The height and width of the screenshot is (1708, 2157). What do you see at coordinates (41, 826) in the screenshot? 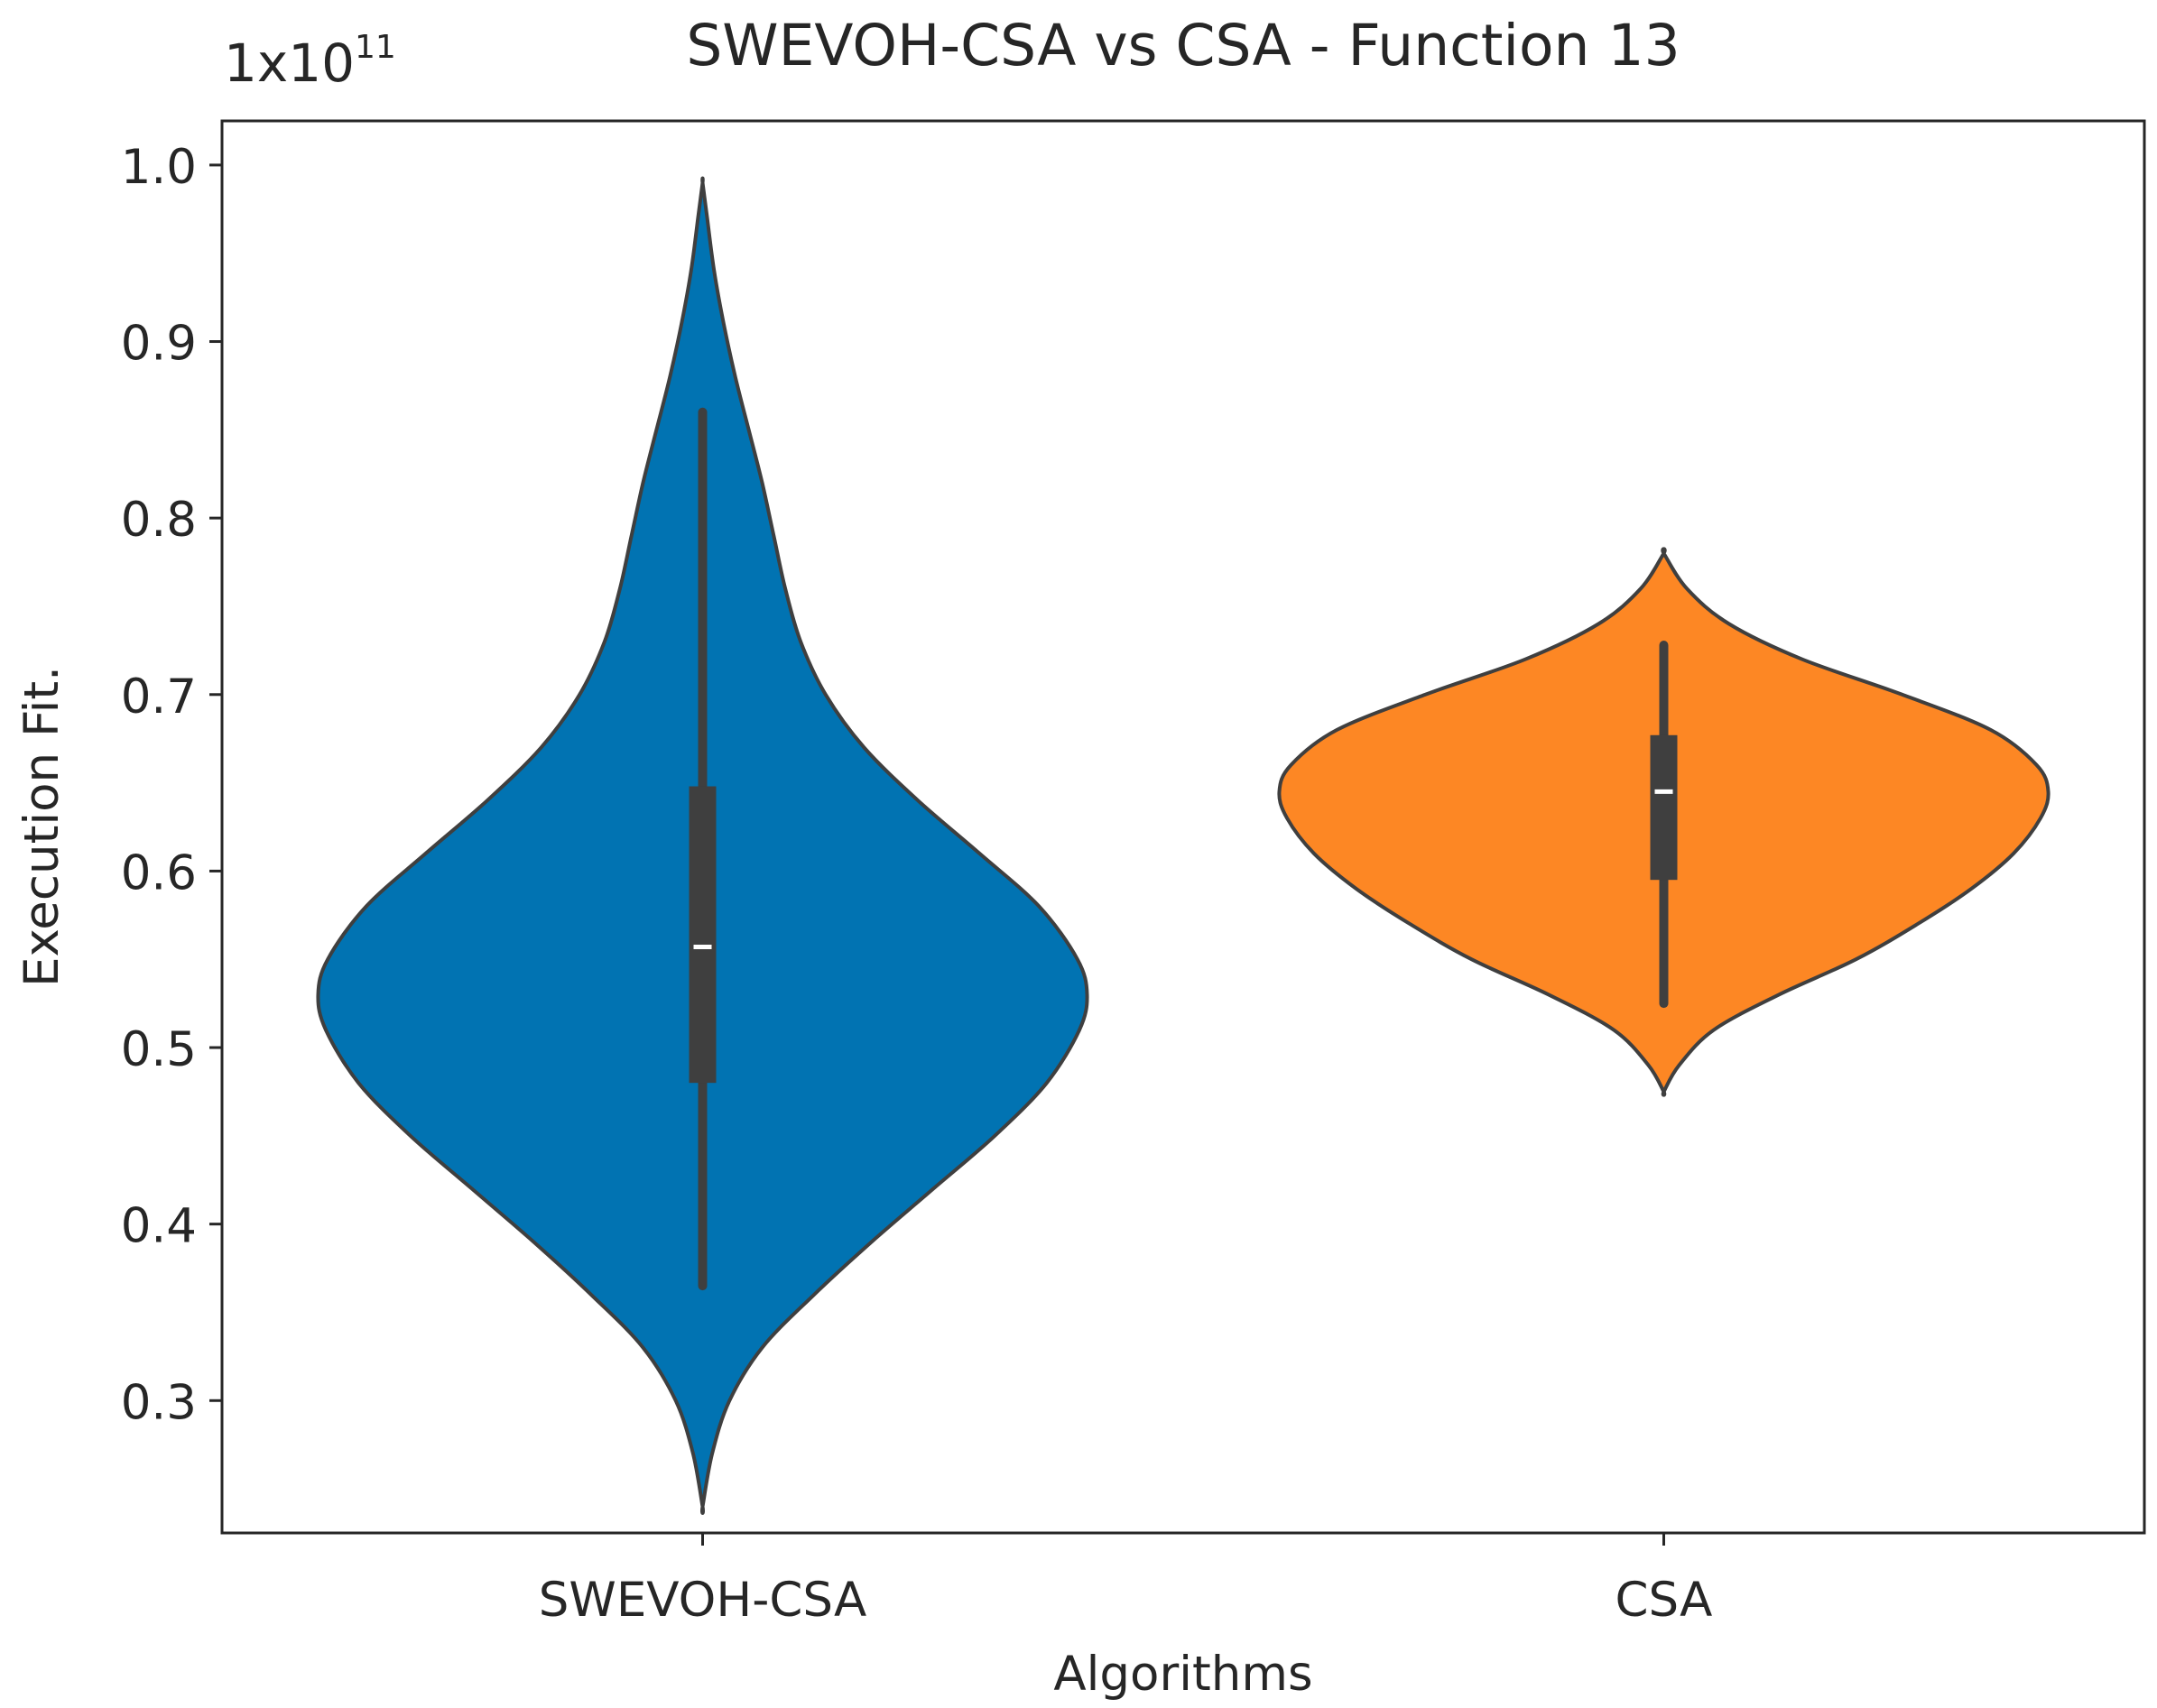
I see `y-axis-label: Execution Fit.` at bounding box center [41, 826].